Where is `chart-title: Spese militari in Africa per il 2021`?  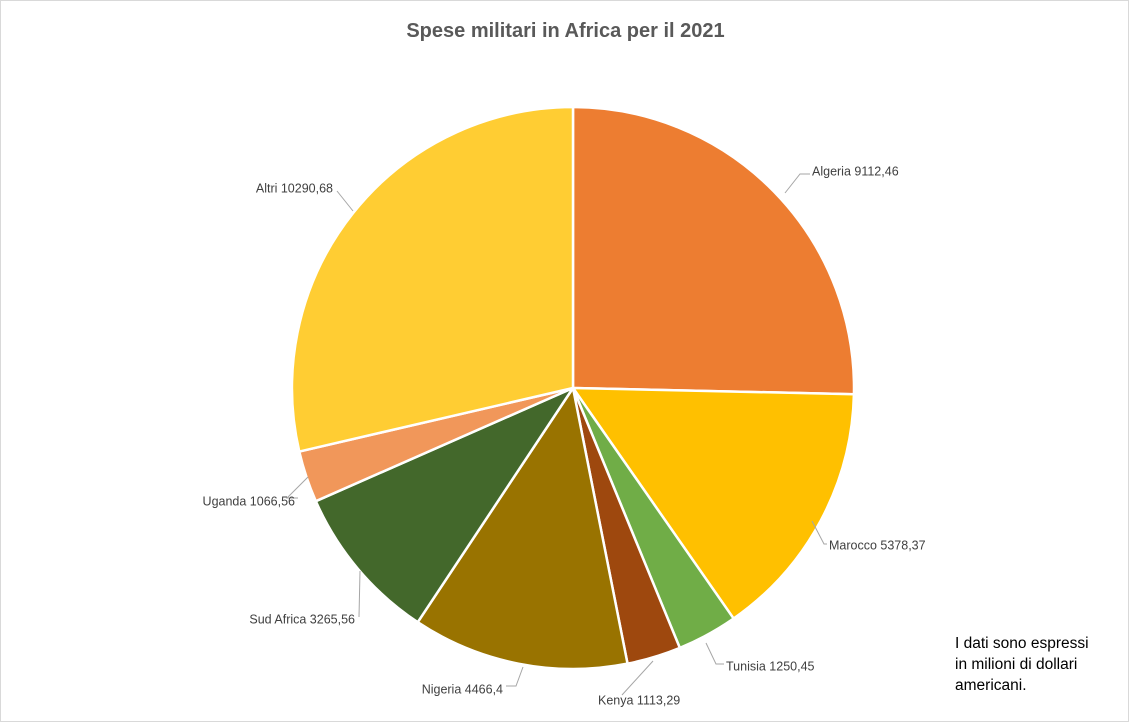 chart-title: Spese militari in Africa per il 2021 is located at coordinates (565, 31).